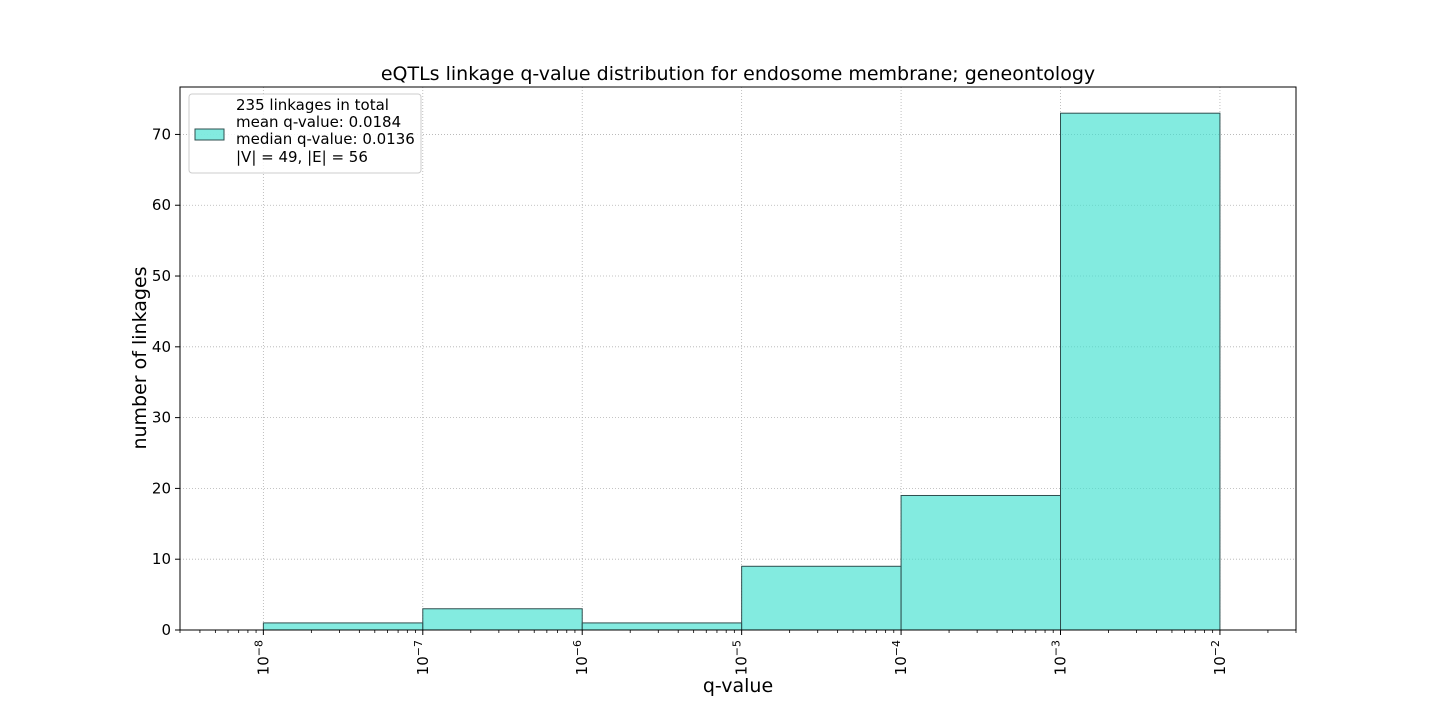 The image size is (1440, 720). Describe the element at coordinates (258, 648) in the screenshot. I see `x-tick-exponent: −8` at that location.